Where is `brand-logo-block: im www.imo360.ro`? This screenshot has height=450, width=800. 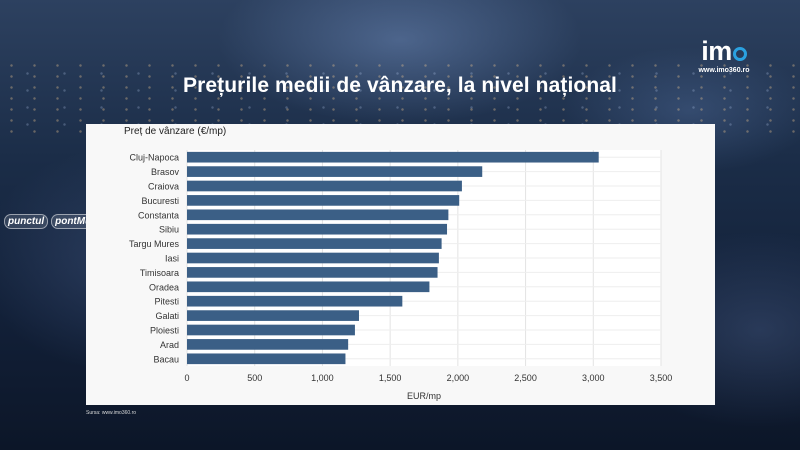 brand-logo-block: im www.imo360.ro is located at coordinates (724, 56).